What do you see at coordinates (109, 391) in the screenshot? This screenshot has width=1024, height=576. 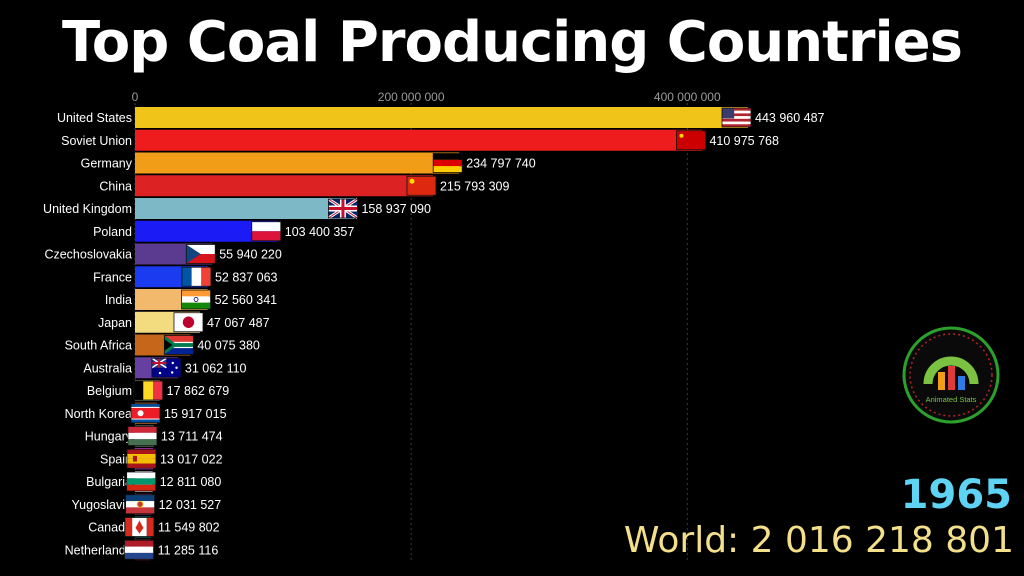 I see `category-label: Belgium` at bounding box center [109, 391].